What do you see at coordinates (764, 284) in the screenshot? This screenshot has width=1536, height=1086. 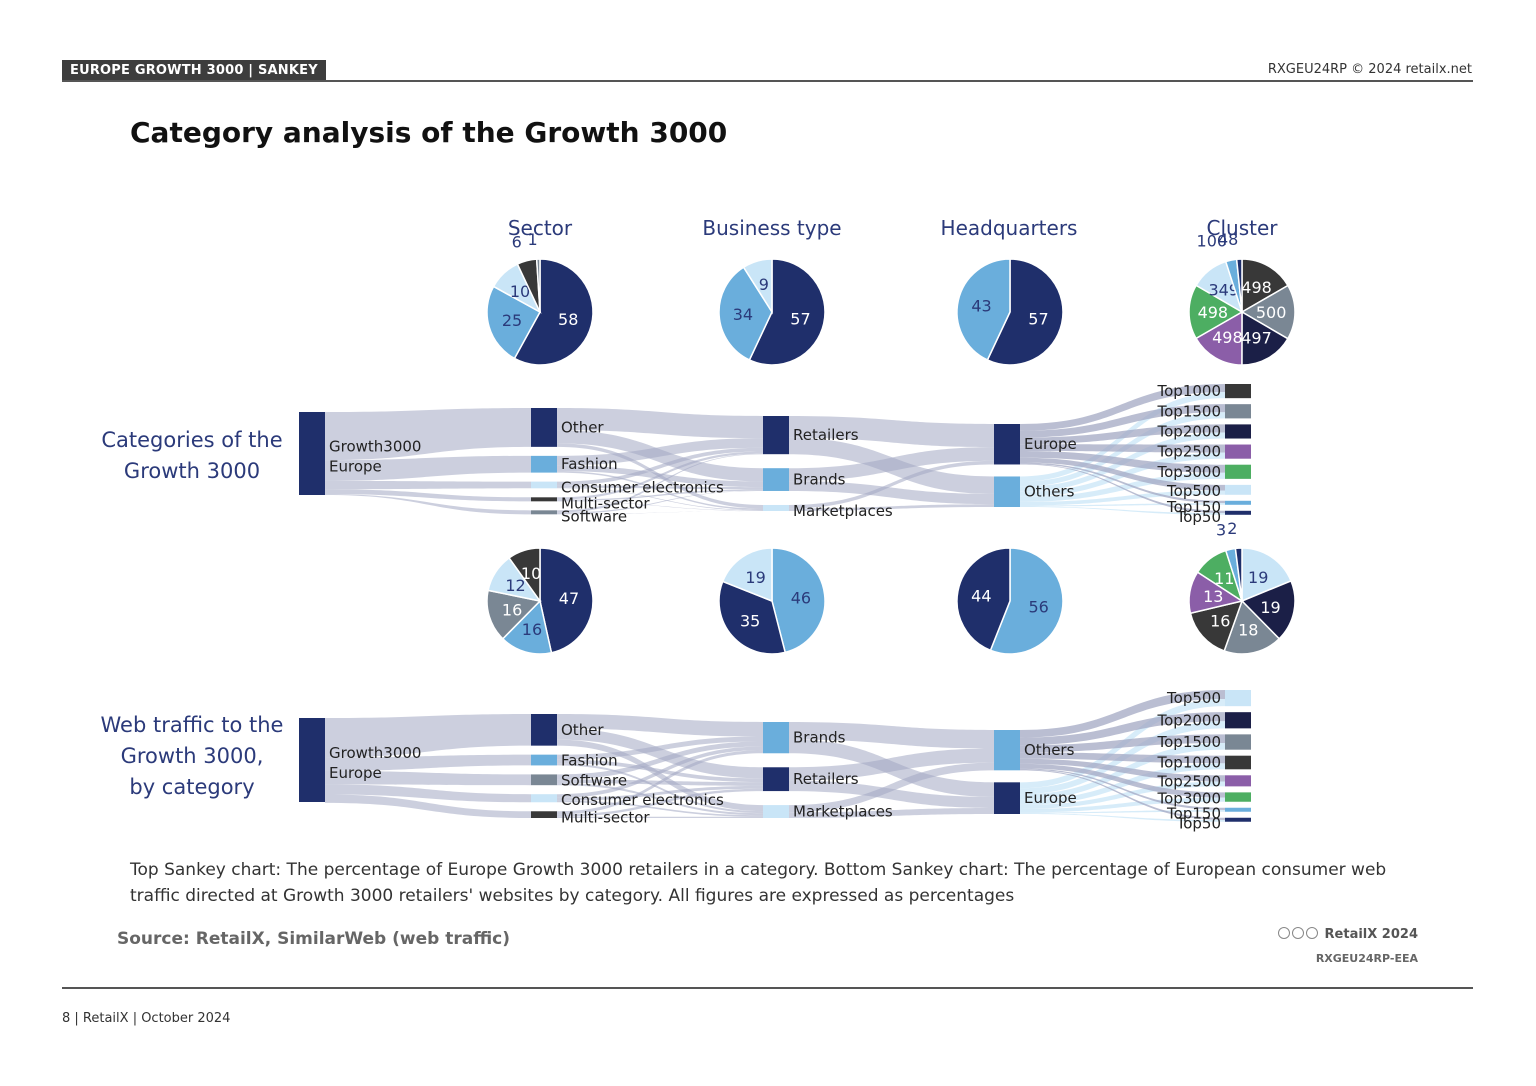 I see `pie-value-label: 9` at bounding box center [764, 284].